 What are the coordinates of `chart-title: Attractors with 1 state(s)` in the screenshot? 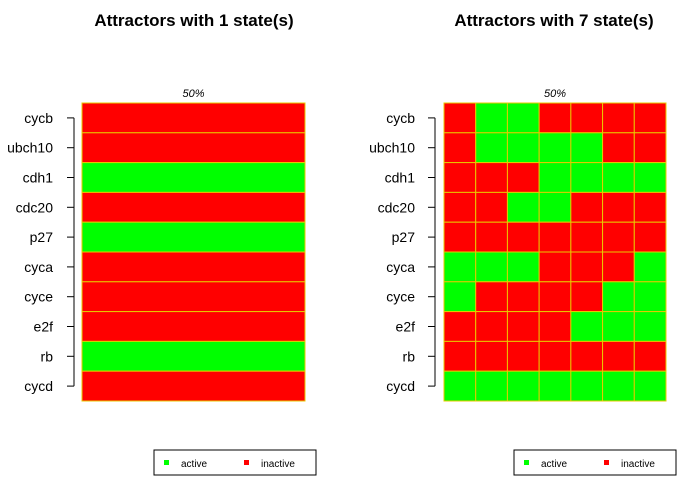 It's located at (193, 20).